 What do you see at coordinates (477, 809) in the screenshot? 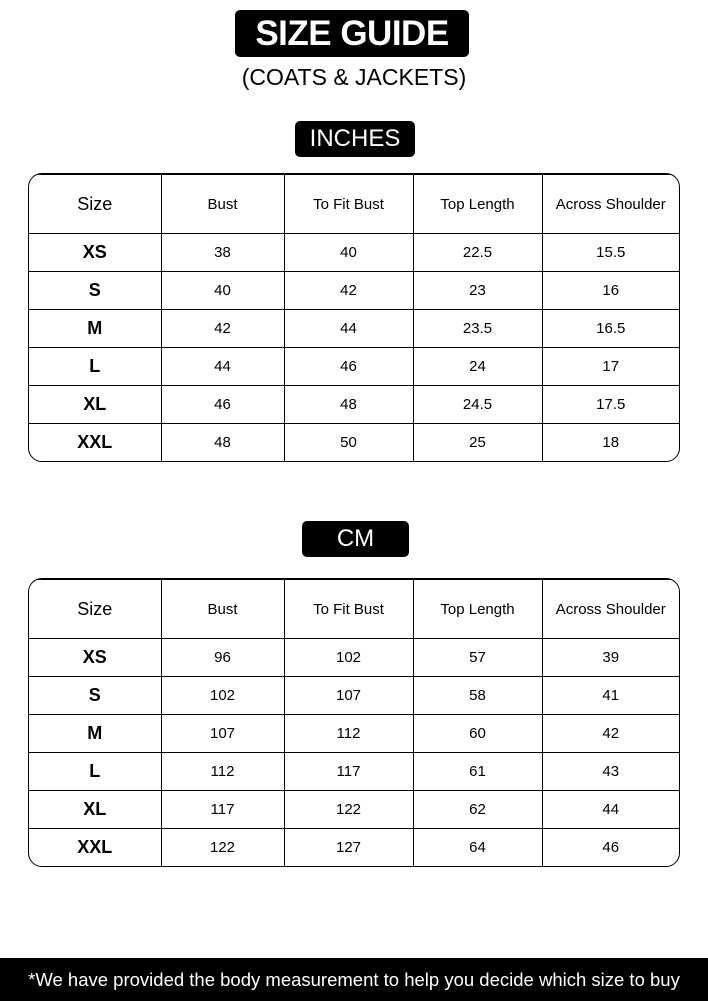
I see `measurement-cell: 62` at bounding box center [477, 809].